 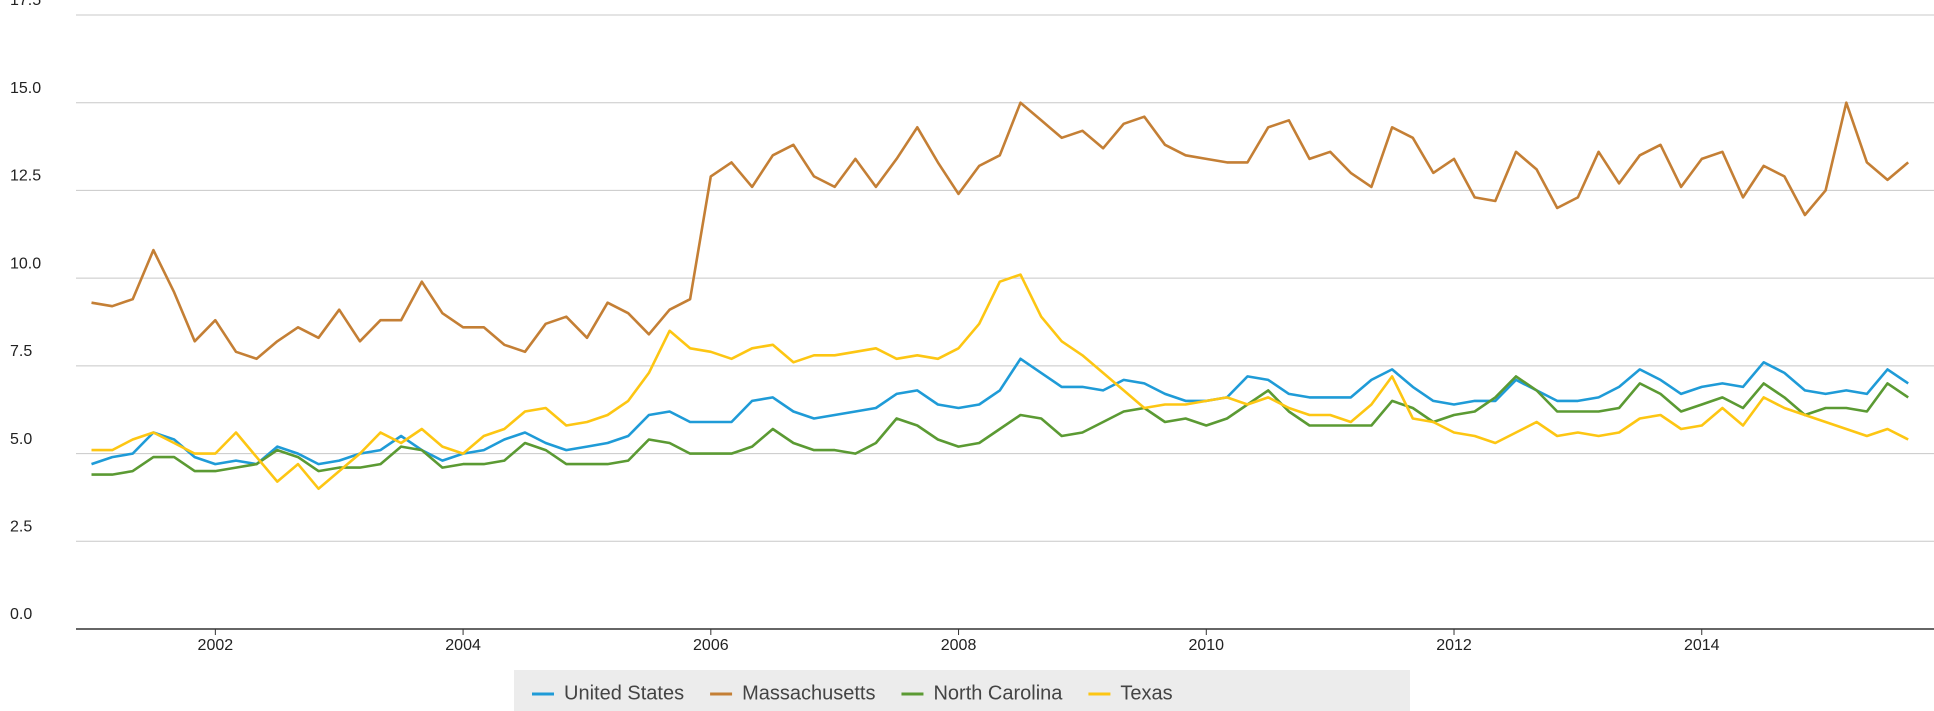 What do you see at coordinates (624, 693) in the screenshot?
I see `legend-label: United States` at bounding box center [624, 693].